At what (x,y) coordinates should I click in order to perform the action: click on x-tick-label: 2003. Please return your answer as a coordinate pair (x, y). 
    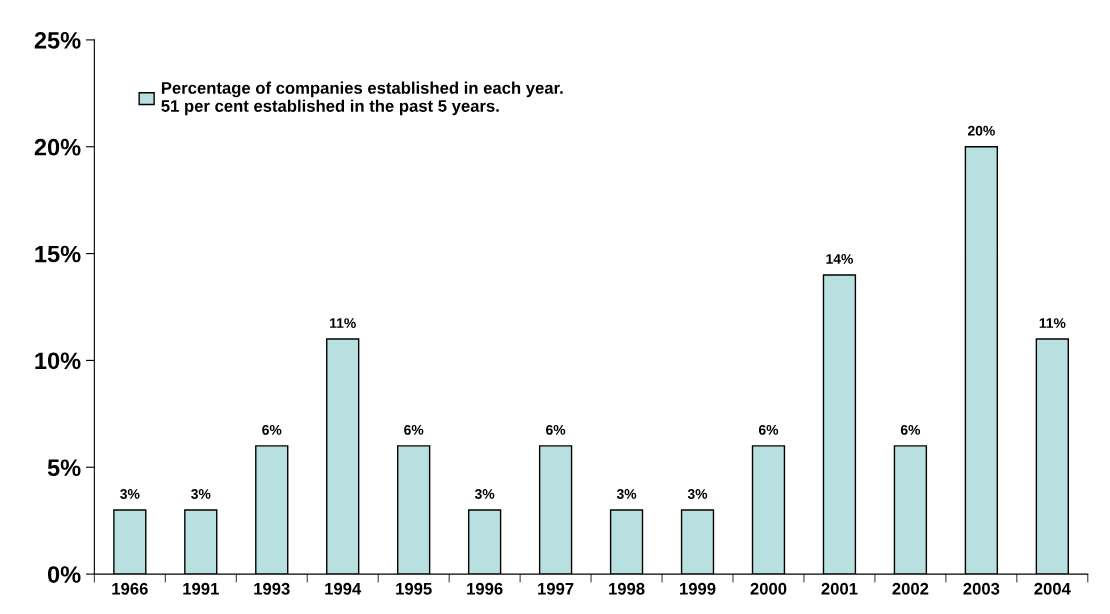
    Looking at the image, I should click on (981, 588).